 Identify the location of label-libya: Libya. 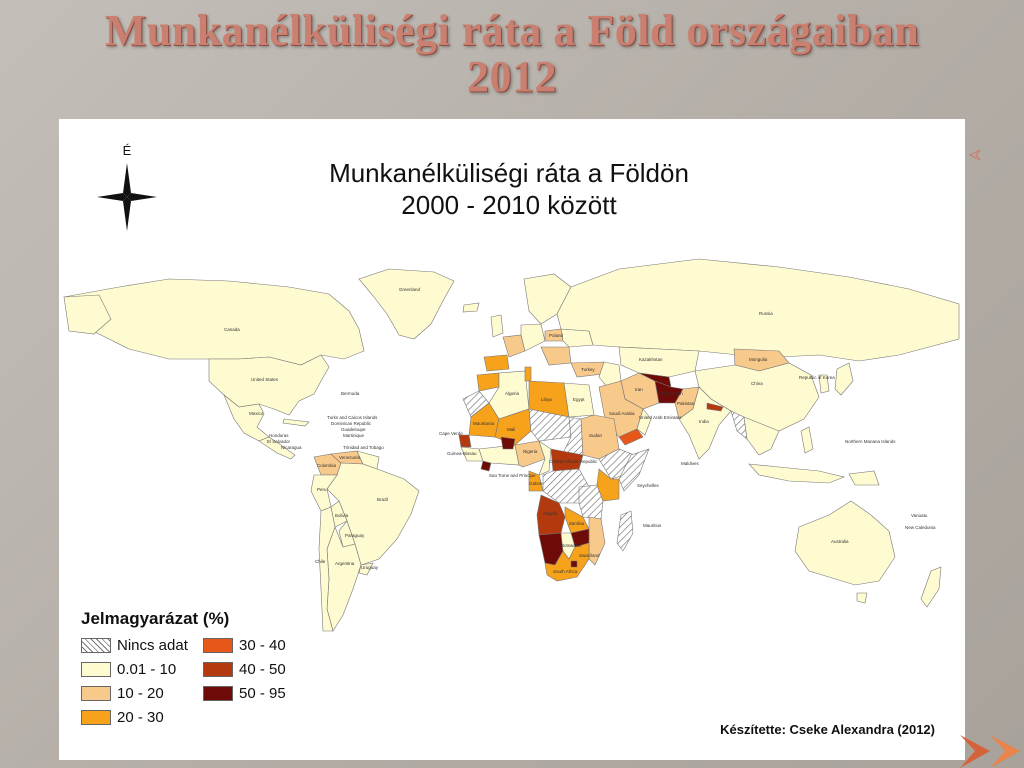
(546, 399).